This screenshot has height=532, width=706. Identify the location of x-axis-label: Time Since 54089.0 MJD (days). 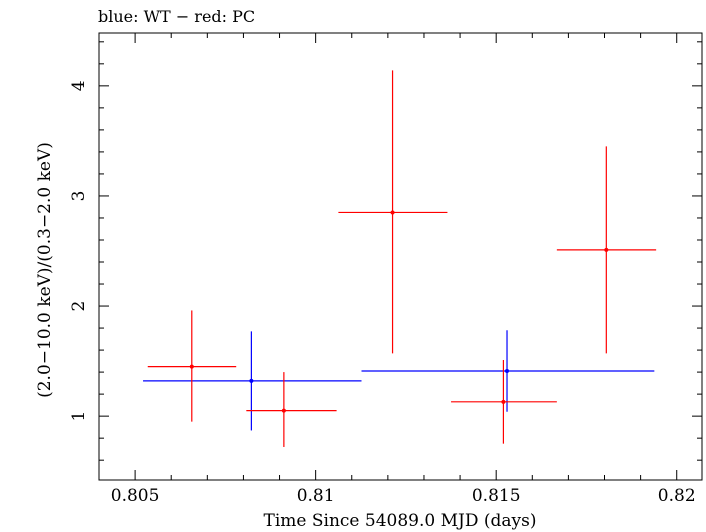
(400, 521).